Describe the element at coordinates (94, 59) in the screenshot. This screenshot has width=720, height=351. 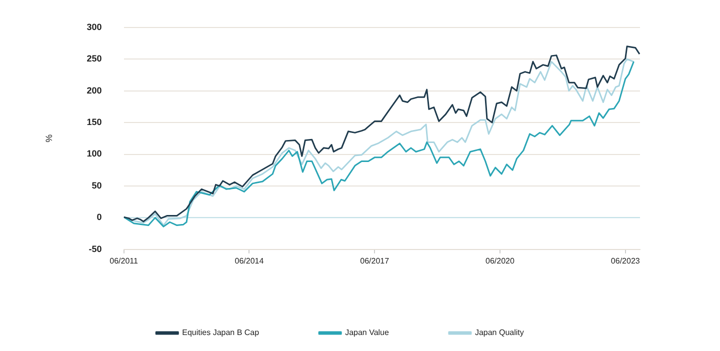
I see `y-tick-label: 250` at that location.